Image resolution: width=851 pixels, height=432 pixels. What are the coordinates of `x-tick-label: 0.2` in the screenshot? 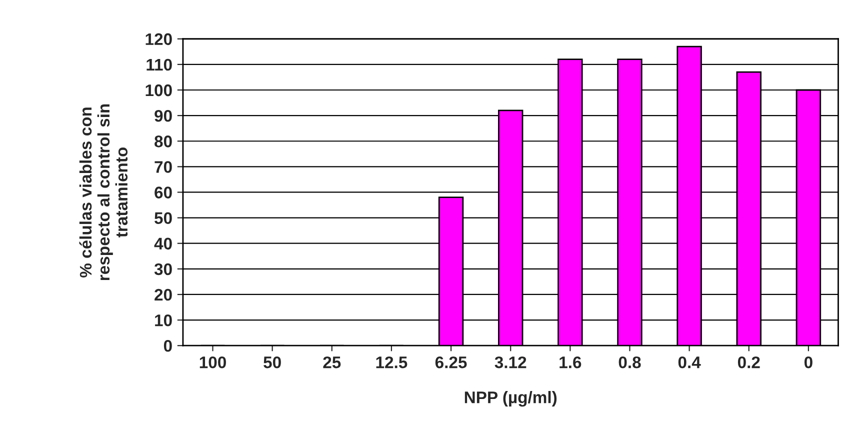 It's located at (749, 362).